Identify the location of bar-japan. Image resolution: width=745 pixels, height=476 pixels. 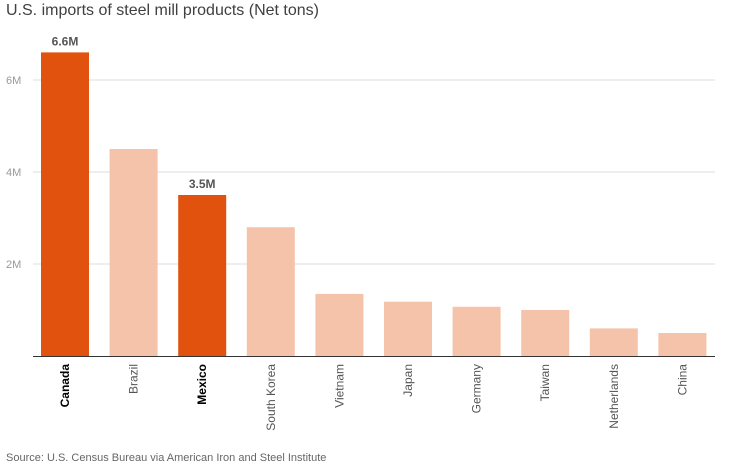
(408, 328).